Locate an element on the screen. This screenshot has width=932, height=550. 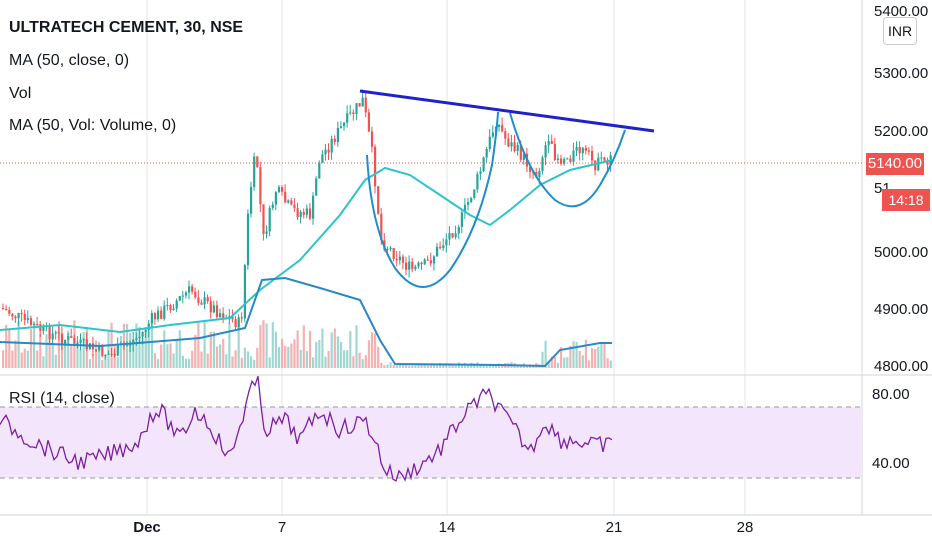
rsi-line is located at coordinates (306, 428).